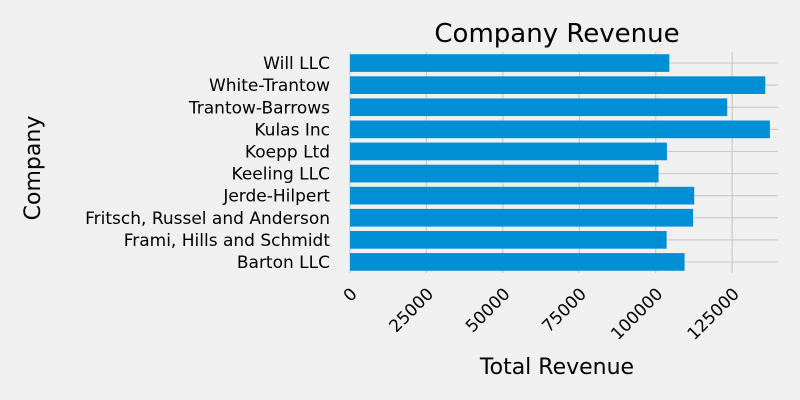 The image size is (800, 400). What do you see at coordinates (564, 310) in the screenshot?
I see `x-tick-label: 75000` at bounding box center [564, 310].